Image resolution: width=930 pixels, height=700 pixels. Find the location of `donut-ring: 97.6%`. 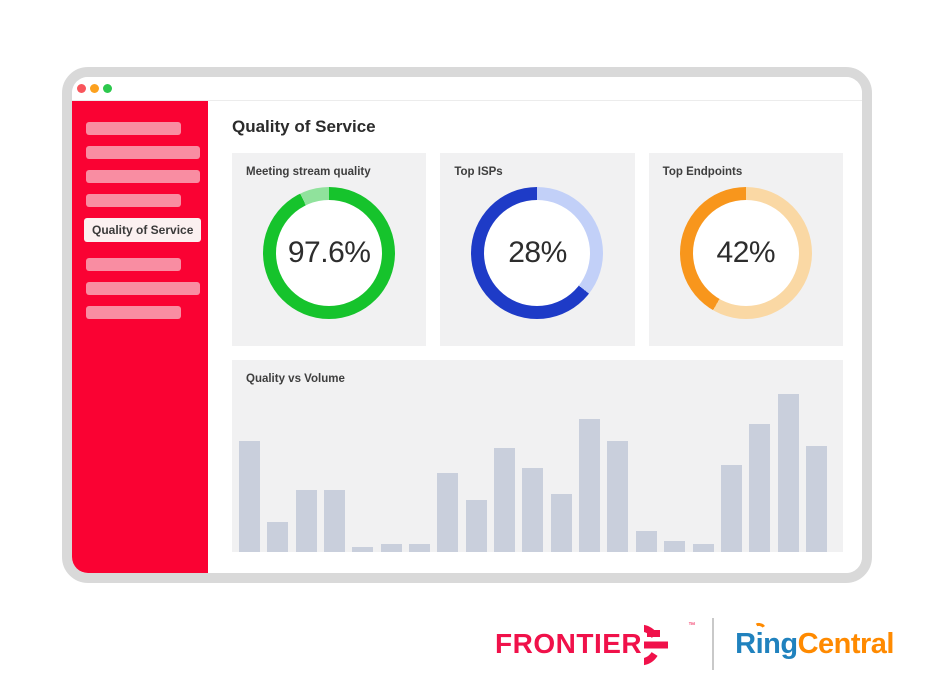

donut-ring: 97.6% is located at coordinates (329, 253).